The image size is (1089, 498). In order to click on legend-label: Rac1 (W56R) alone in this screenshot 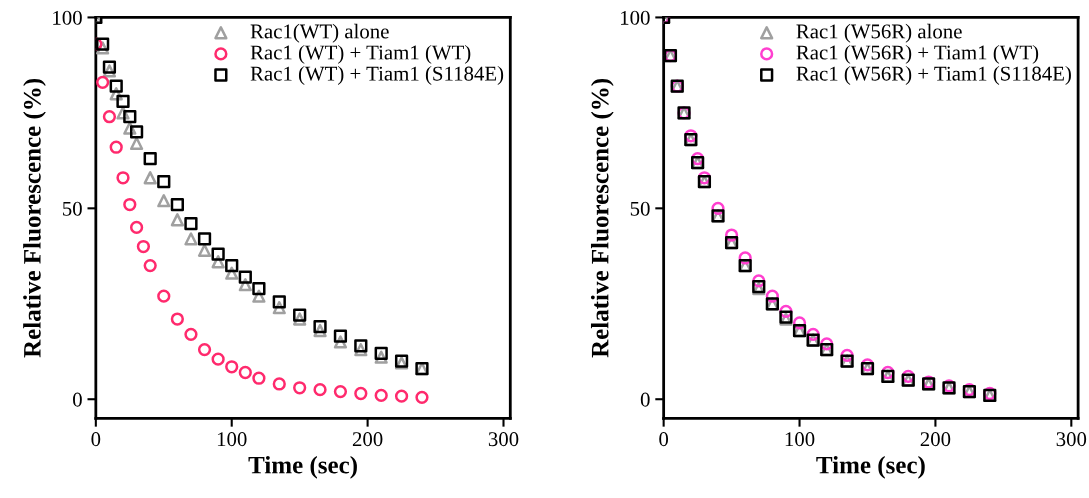, I will do `click(879, 33)`.